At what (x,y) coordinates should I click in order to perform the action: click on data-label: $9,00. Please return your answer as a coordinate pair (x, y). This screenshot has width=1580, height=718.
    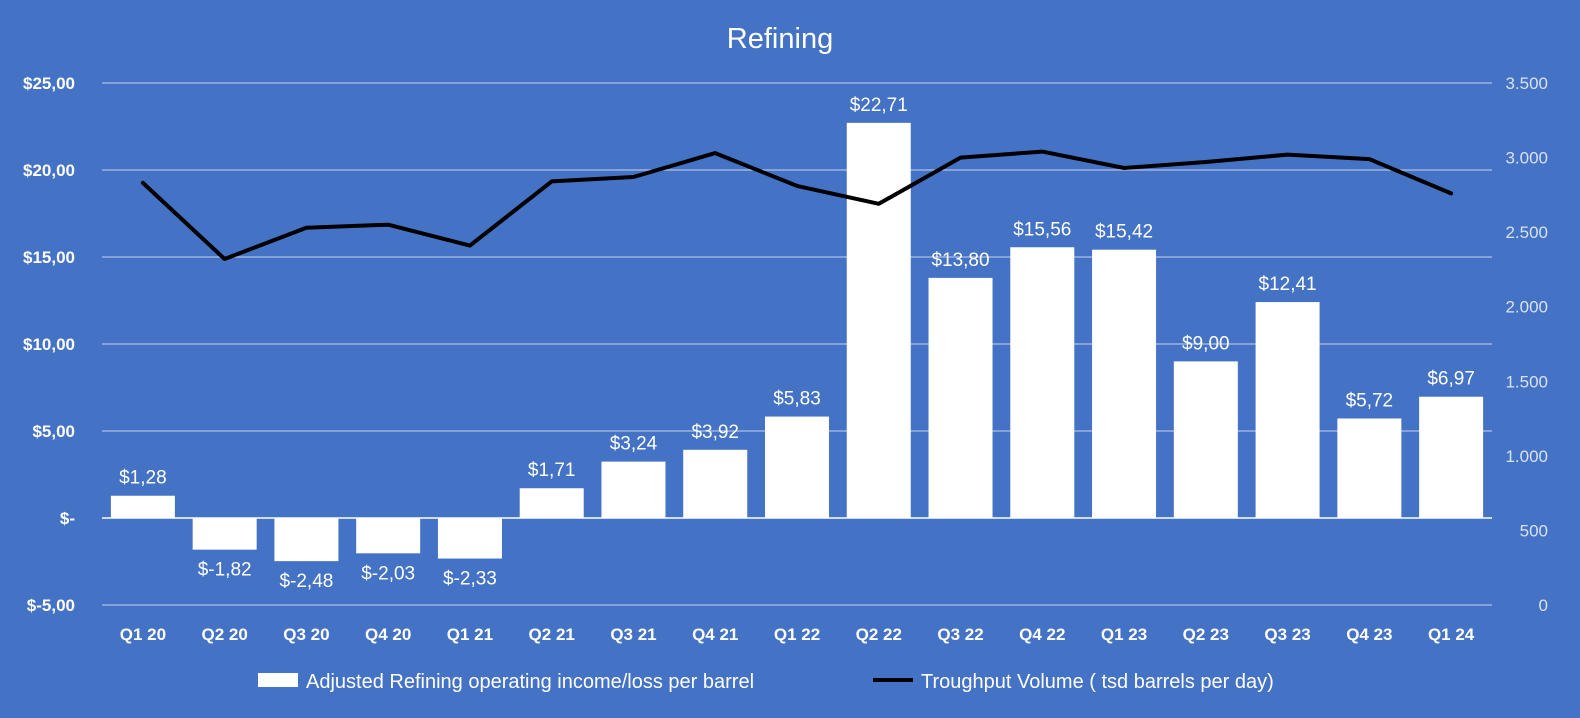
    Looking at the image, I should click on (1206, 343).